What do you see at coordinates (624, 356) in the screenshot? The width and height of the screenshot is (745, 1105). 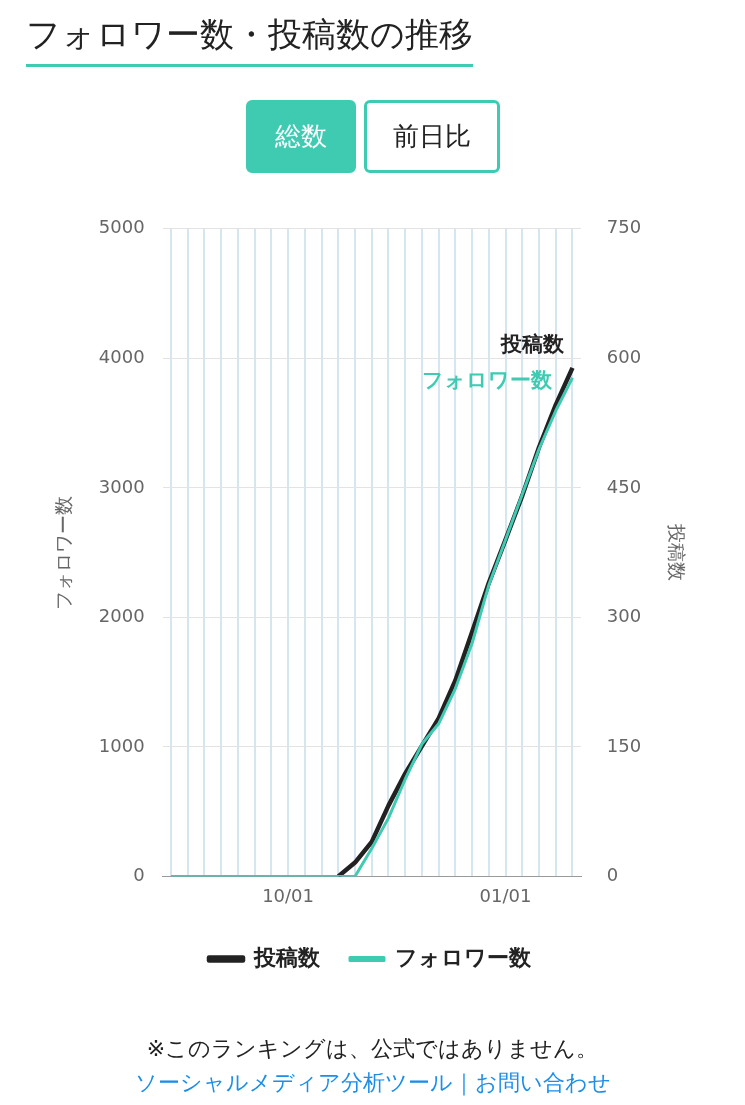 I see `y2-tick-label: 600` at bounding box center [624, 356].